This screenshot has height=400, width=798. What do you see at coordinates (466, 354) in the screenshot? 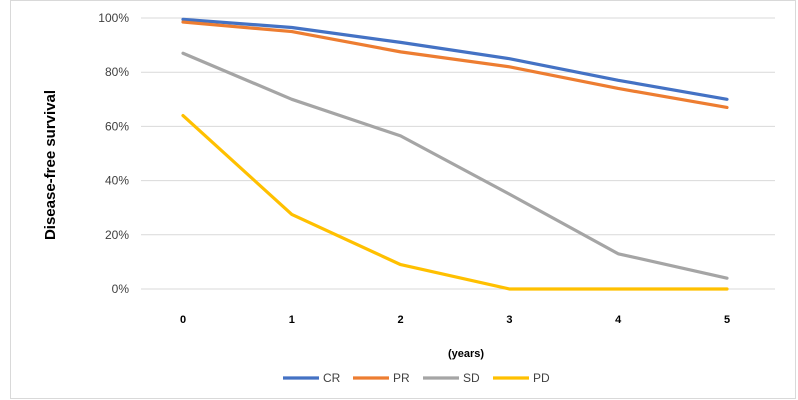
I see `x-axis-label: (years)` at bounding box center [466, 354].